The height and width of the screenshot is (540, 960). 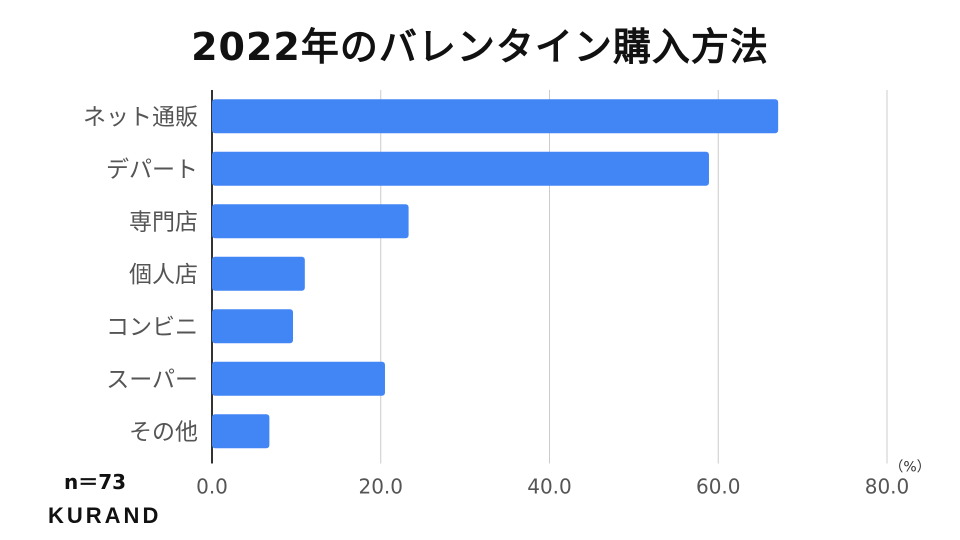 I want to click on chart-title: 2022年のバレンタイン購入方法, so click(x=480, y=47).